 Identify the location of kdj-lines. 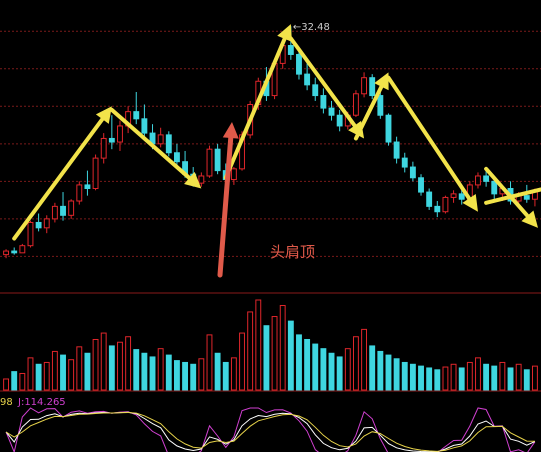
(270, 429).